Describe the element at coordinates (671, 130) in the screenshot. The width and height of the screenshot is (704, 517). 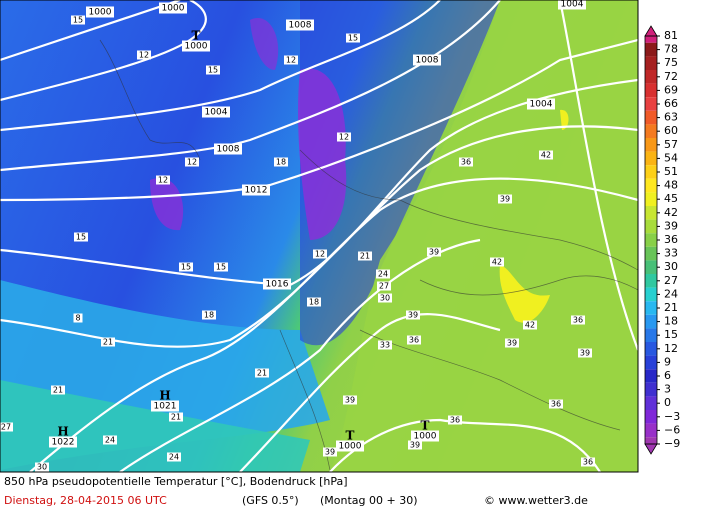
I see `legend-tick-label: 60` at that location.